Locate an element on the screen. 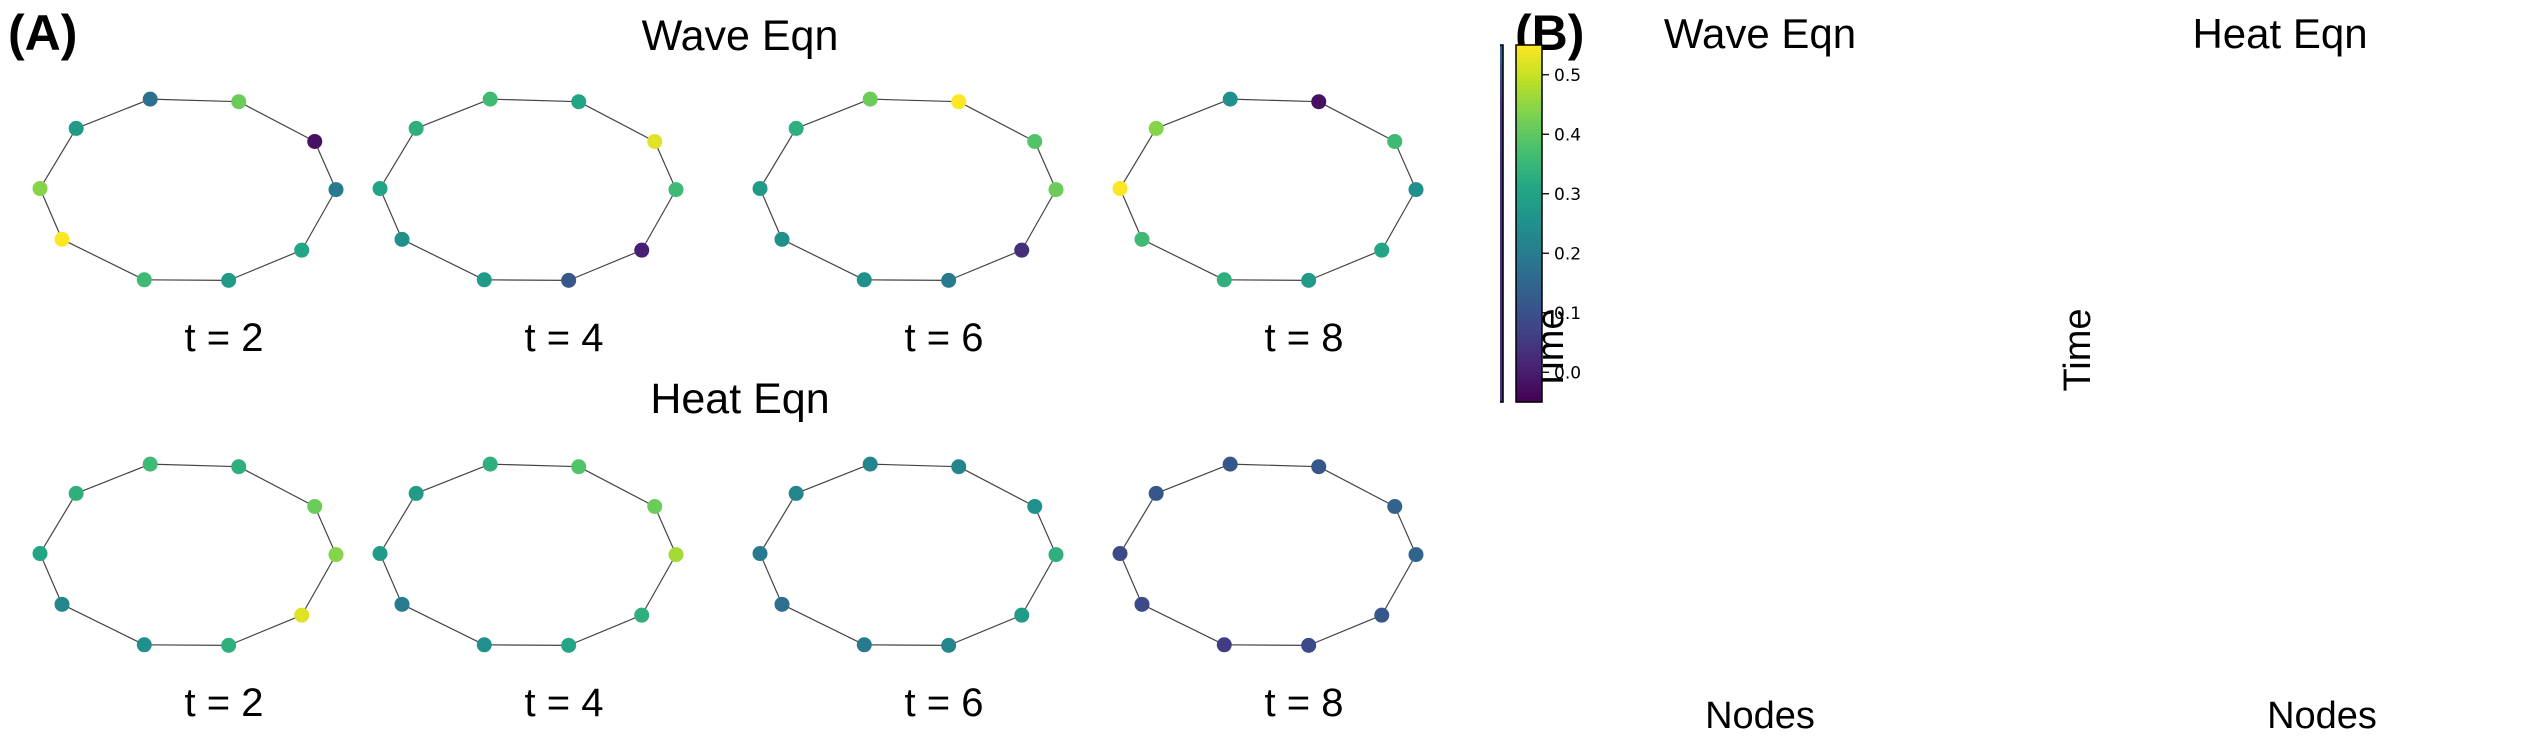  heat-heatmap-ylabel: Time is located at coordinates (2078, 349).